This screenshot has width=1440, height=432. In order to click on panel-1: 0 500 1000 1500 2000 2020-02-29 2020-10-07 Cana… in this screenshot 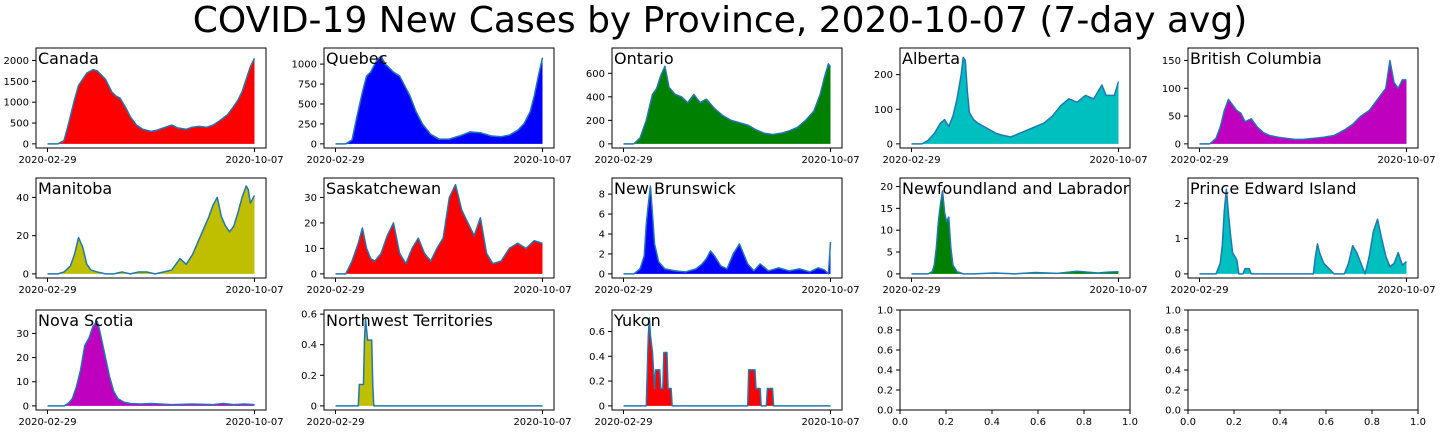, I will do `click(144, 106)`.